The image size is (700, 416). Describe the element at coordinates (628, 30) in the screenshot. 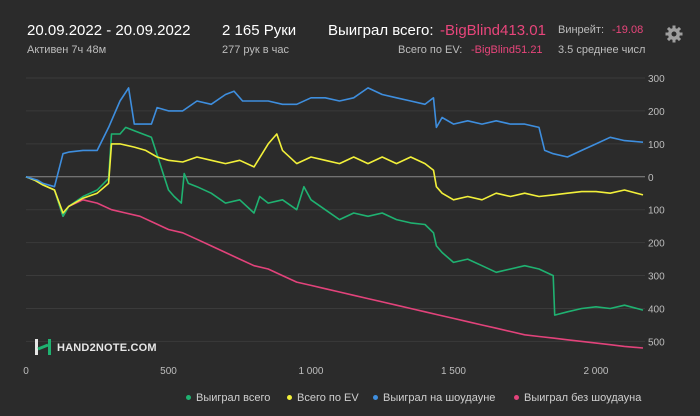

I see `winrate-value: -19.08` at that location.